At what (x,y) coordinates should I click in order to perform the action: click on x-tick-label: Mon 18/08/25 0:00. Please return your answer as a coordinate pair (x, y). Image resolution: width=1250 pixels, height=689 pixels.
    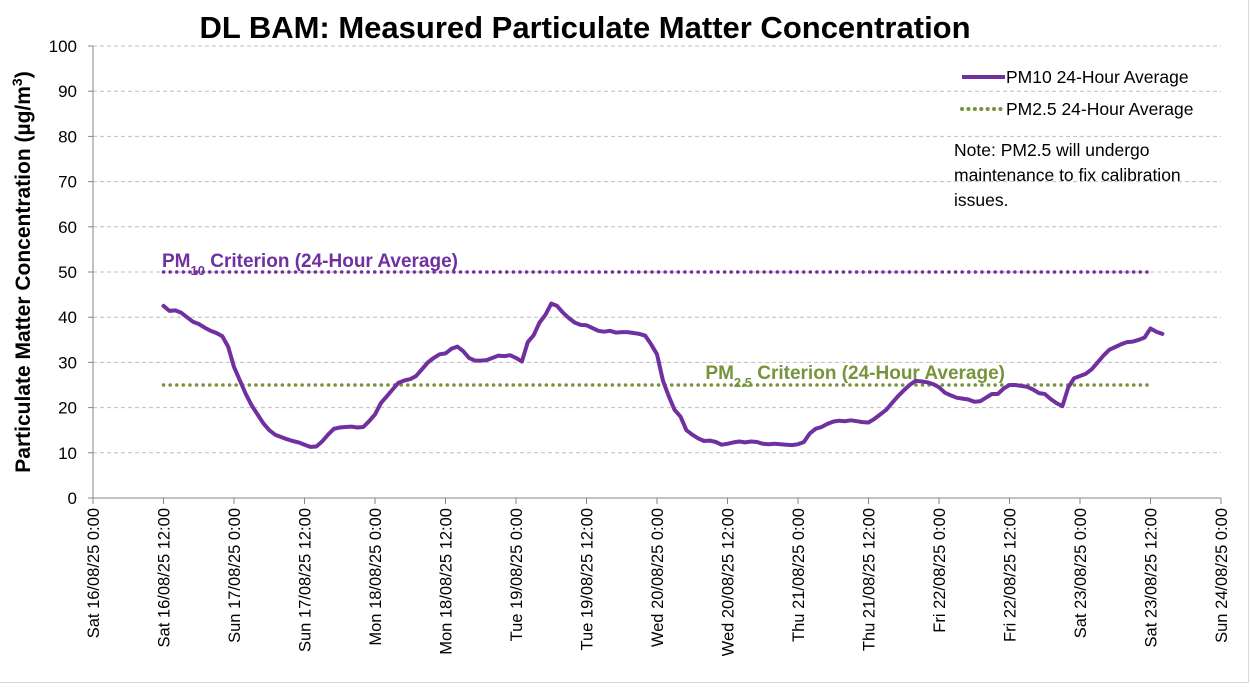
    Looking at the image, I should click on (376, 577).